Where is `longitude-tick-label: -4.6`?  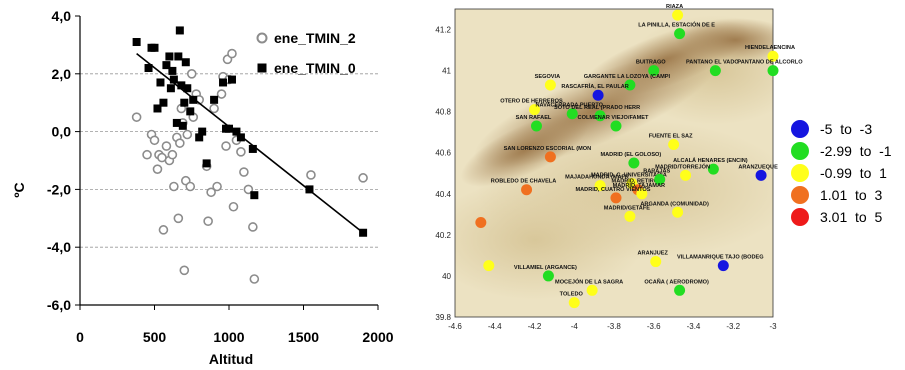 longitude-tick-label: -4.6 is located at coordinates (455, 326).